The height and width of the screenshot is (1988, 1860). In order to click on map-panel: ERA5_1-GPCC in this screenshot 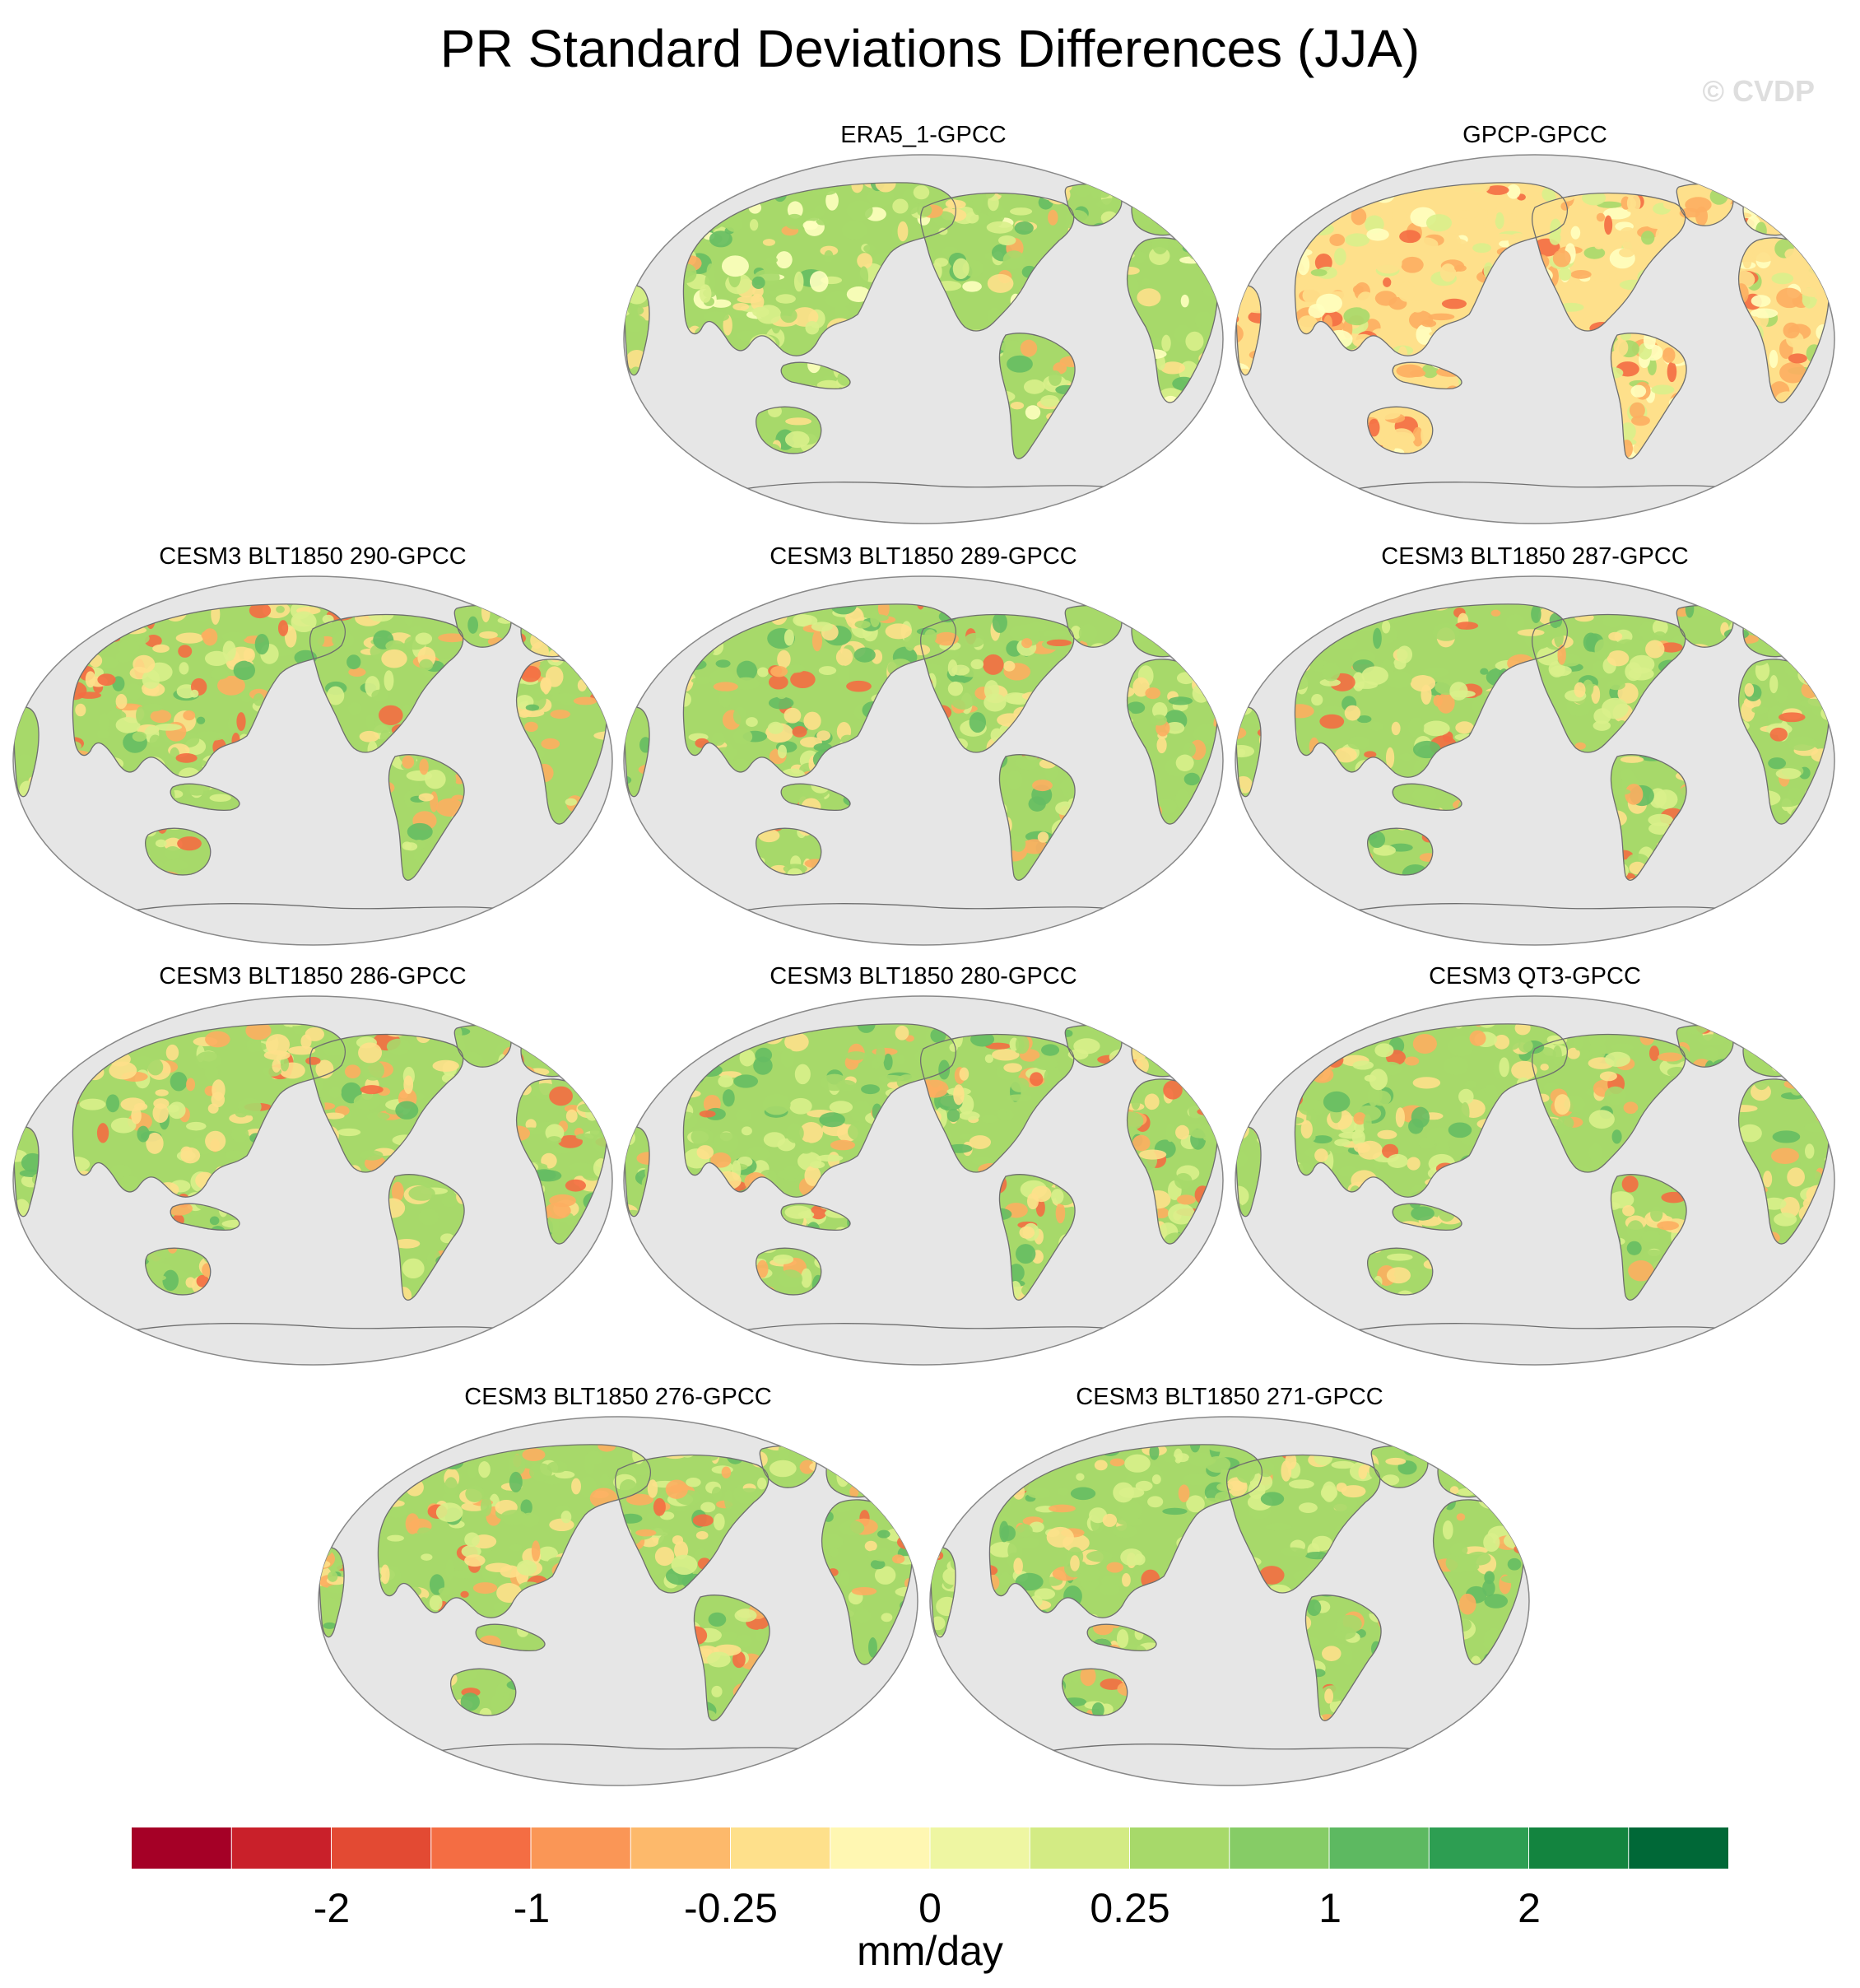, I will do `click(923, 324)`.